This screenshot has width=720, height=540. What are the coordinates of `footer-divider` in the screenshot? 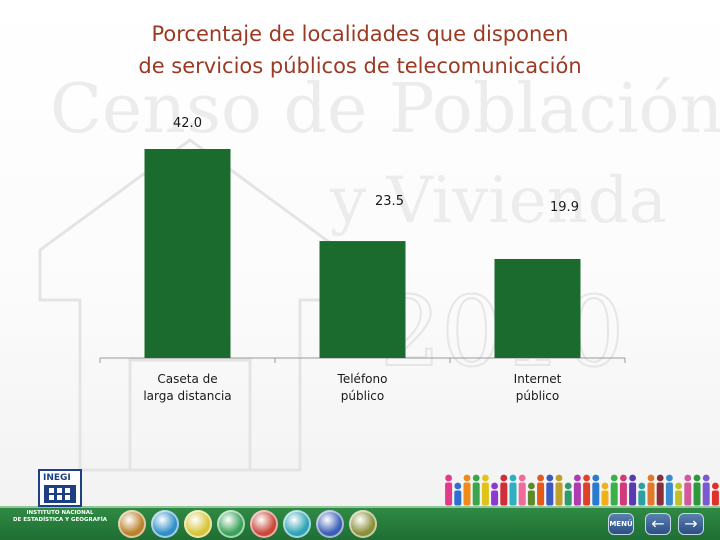 It's located at (360, 507).